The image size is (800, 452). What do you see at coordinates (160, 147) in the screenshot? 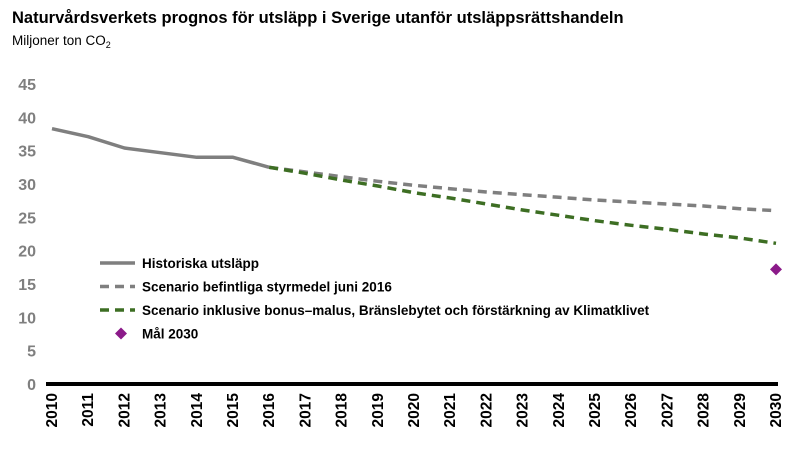
I see `series-1-line` at bounding box center [160, 147].